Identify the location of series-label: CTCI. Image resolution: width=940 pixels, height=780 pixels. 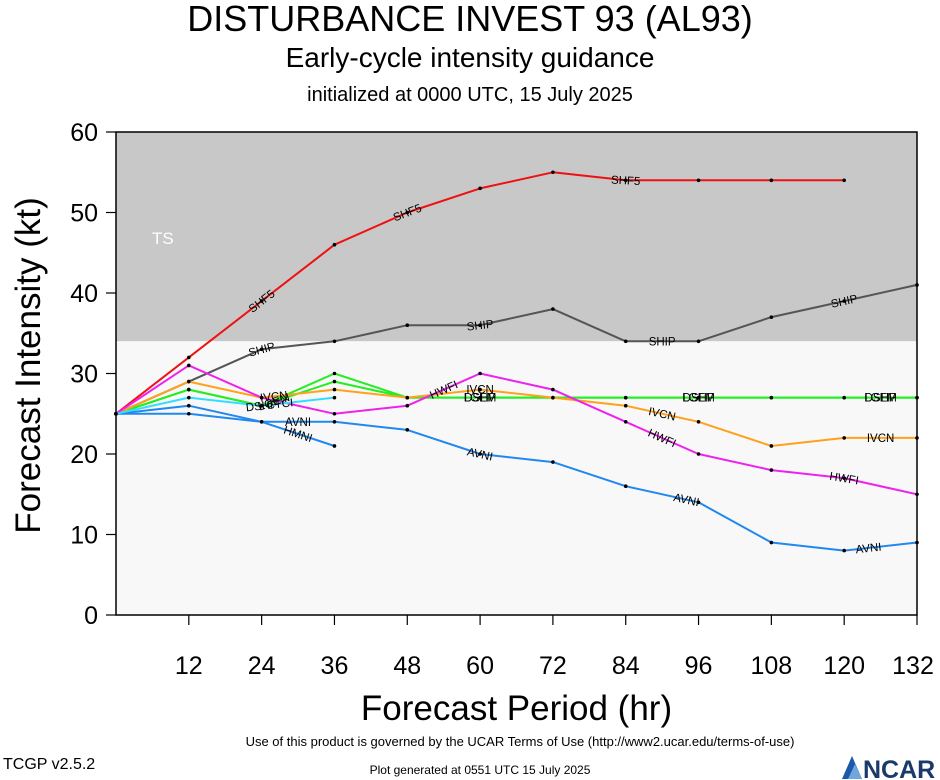
(280, 404).